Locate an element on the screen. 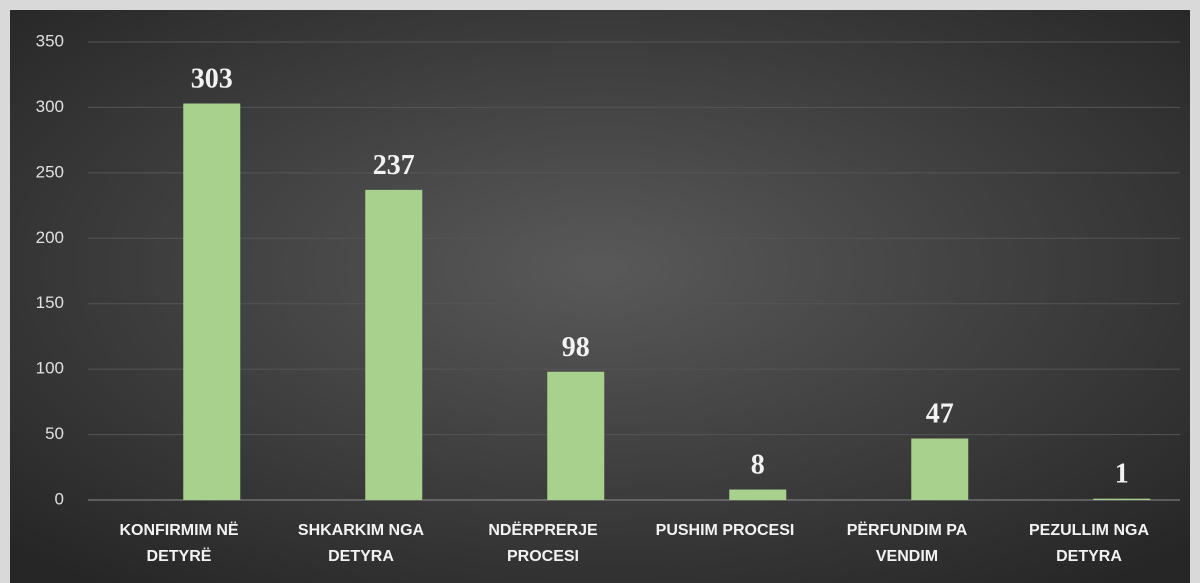  y-tick-label: 300 is located at coordinates (50, 106).